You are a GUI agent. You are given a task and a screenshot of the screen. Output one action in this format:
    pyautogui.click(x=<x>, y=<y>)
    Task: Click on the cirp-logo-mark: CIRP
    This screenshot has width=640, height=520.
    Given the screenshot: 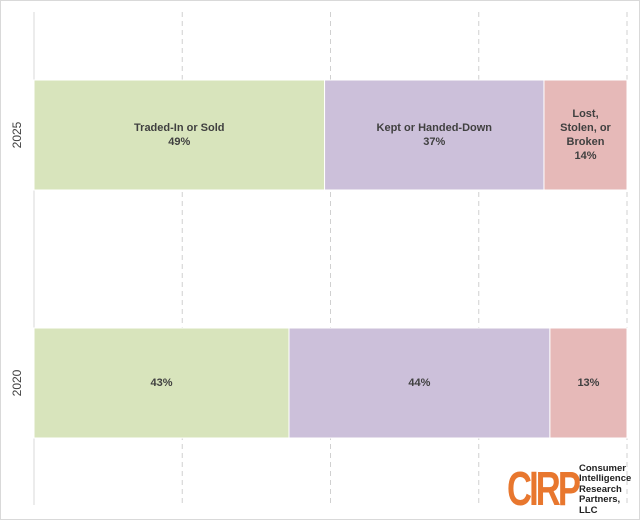 What is the action you would take?
    pyautogui.click(x=544, y=489)
    